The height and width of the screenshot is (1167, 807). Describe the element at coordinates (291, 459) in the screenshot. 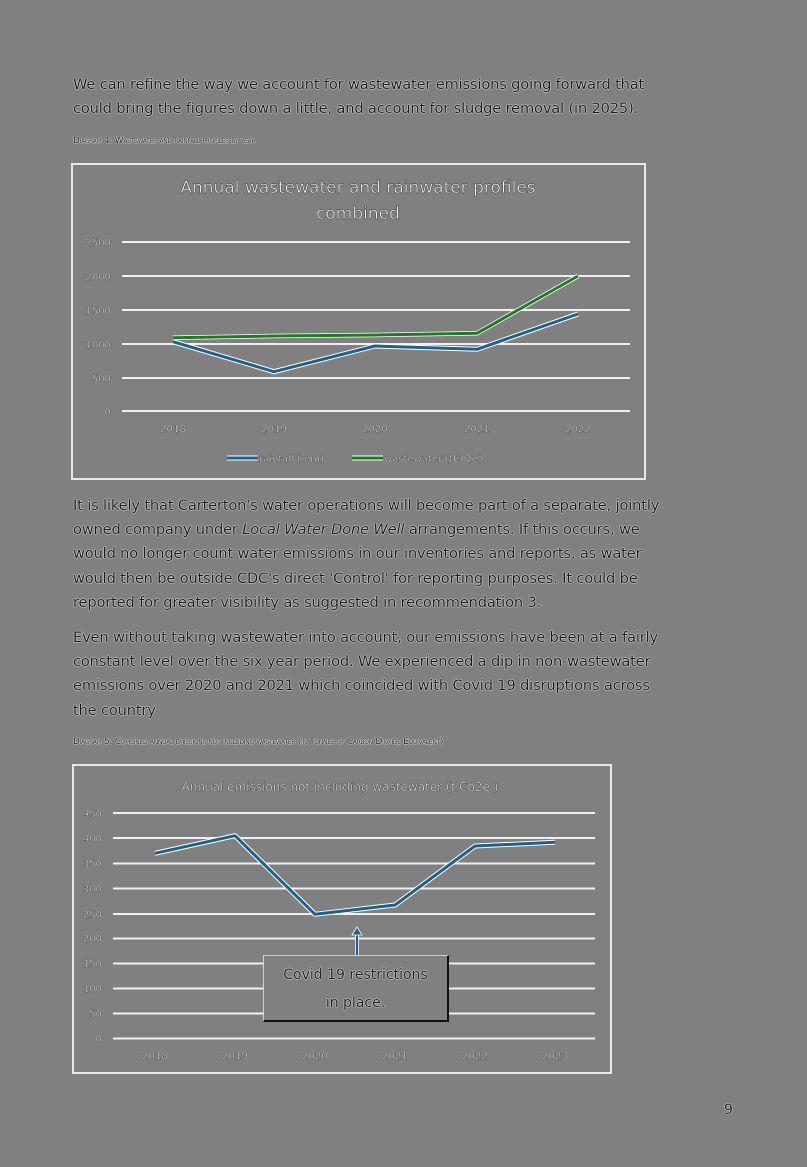

I see `legend-rainfall-label: rainfall (mm)` at that location.